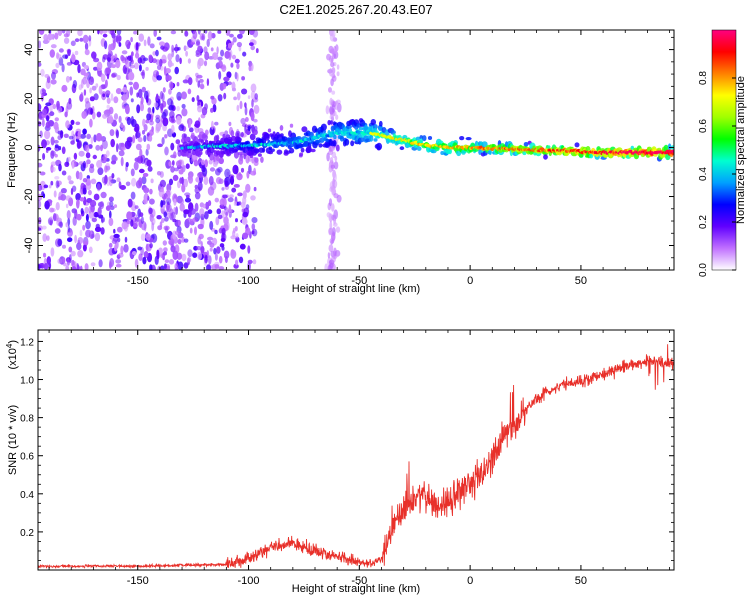 This screenshot has height=600, width=750. Describe the element at coordinates (27, 457) in the screenshot. I see `y-tick-label: 0.6` at that location.